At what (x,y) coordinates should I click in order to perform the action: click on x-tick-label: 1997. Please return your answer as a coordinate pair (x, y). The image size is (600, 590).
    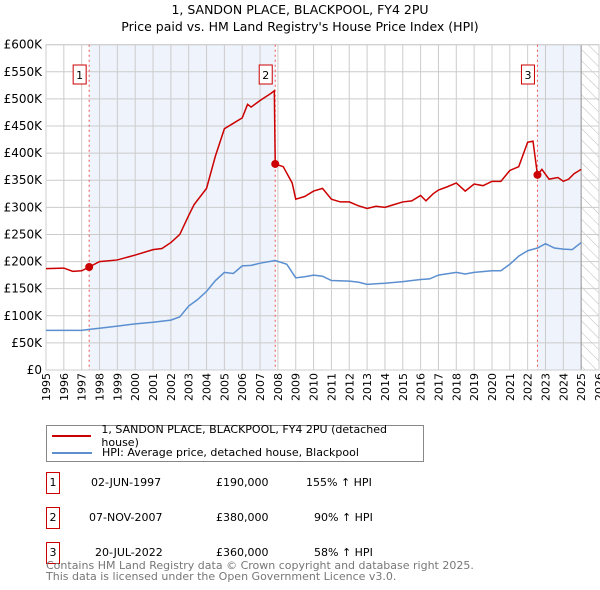
    Looking at the image, I should click on (82, 387).